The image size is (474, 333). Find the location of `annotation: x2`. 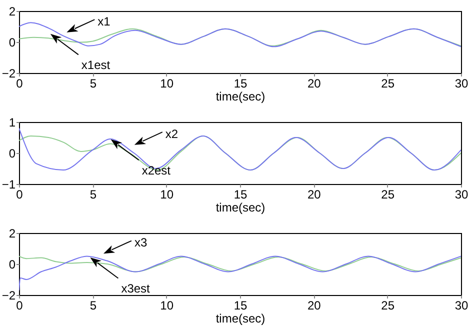

annotation: x2 is located at coordinates (171, 133).